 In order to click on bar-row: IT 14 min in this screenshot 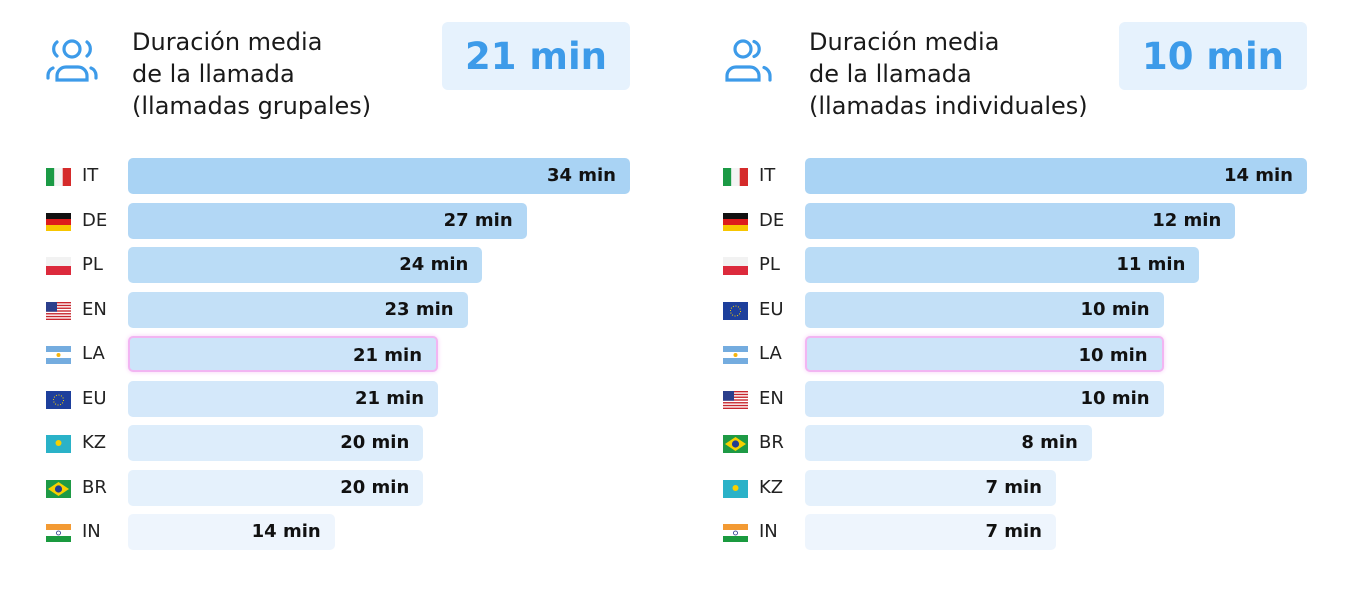, I will do `click(1007, 180)`.